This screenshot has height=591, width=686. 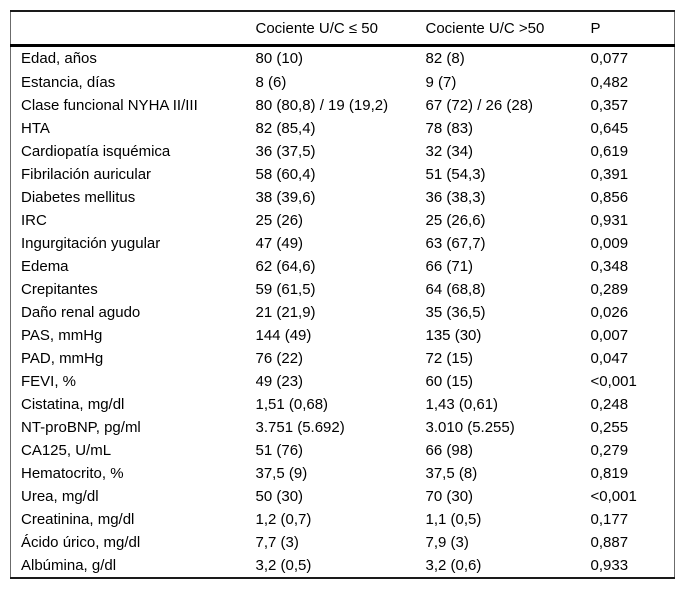 What do you see at coordinates (285, 266) in the screenshot?
I see `value-cell: 62 (64,6)` at bounding box center [285, 266].